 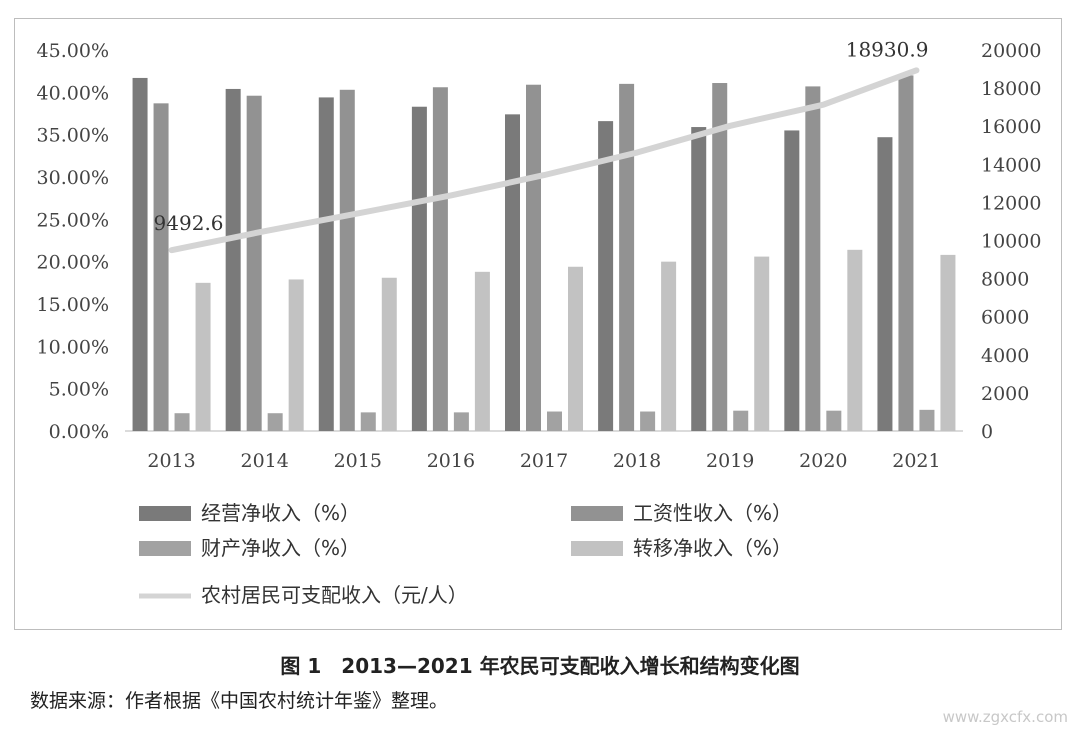 What do you see at coordinates (73, 178) in the screenshot?
I see `left-tick-label: 30.00%` at bounding box center [73, 178].